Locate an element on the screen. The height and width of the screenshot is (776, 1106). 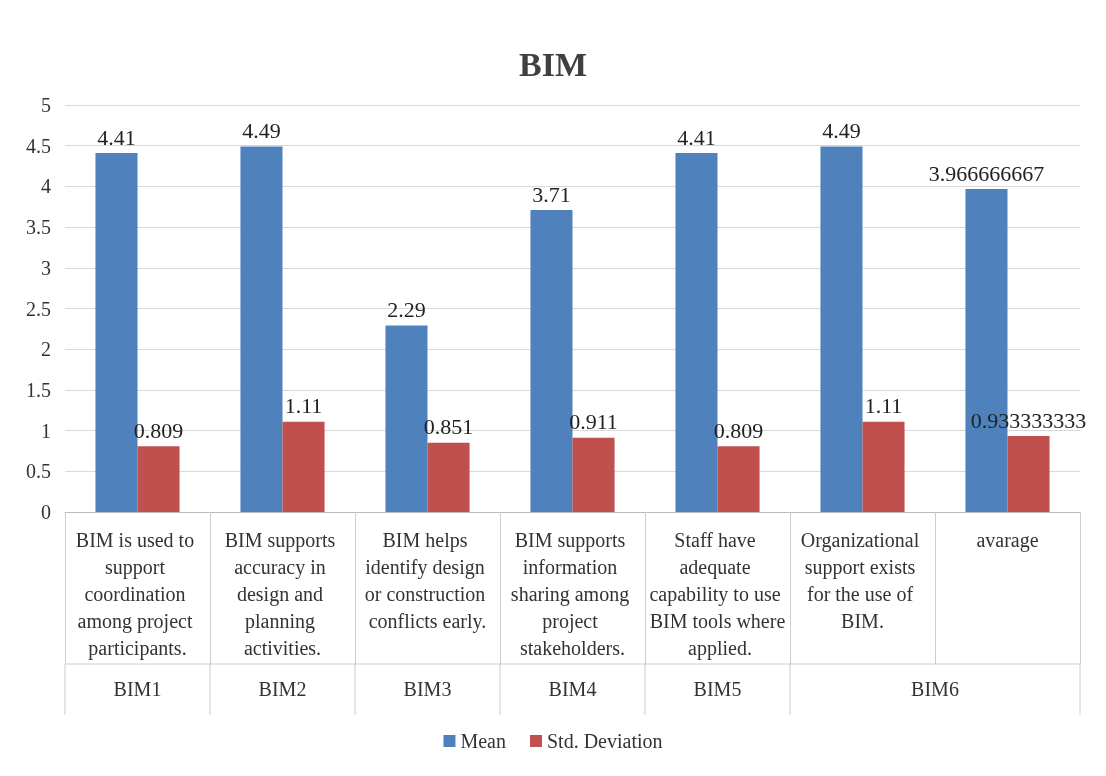
data-label: 3.966666667 is located at coordinates (986, 173).